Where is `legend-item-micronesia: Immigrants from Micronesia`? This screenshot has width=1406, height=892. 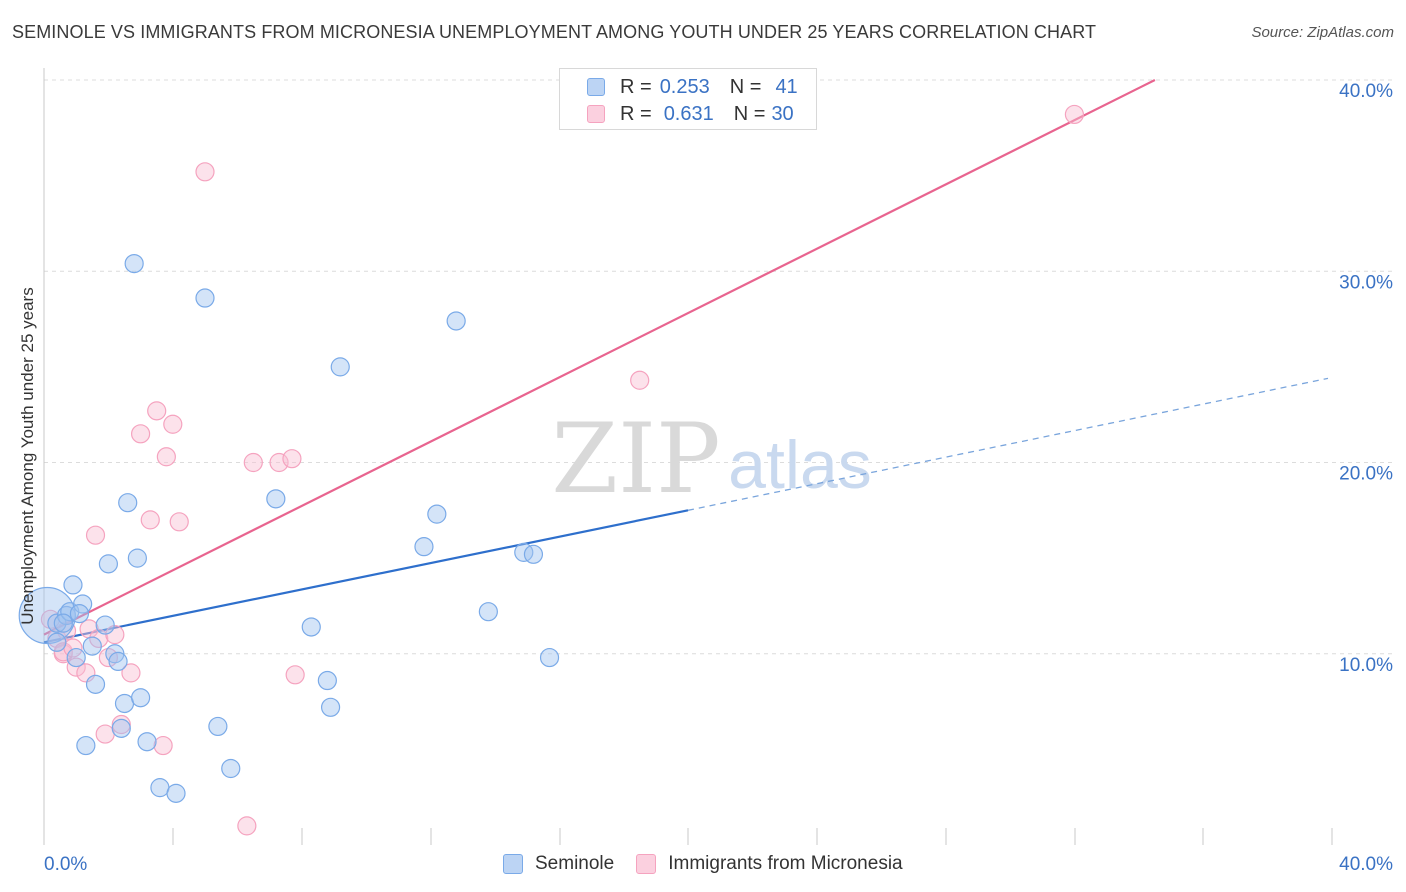 legend-item-micronesia: Immigrants from Micronesia is located at coordinates (769, 864).